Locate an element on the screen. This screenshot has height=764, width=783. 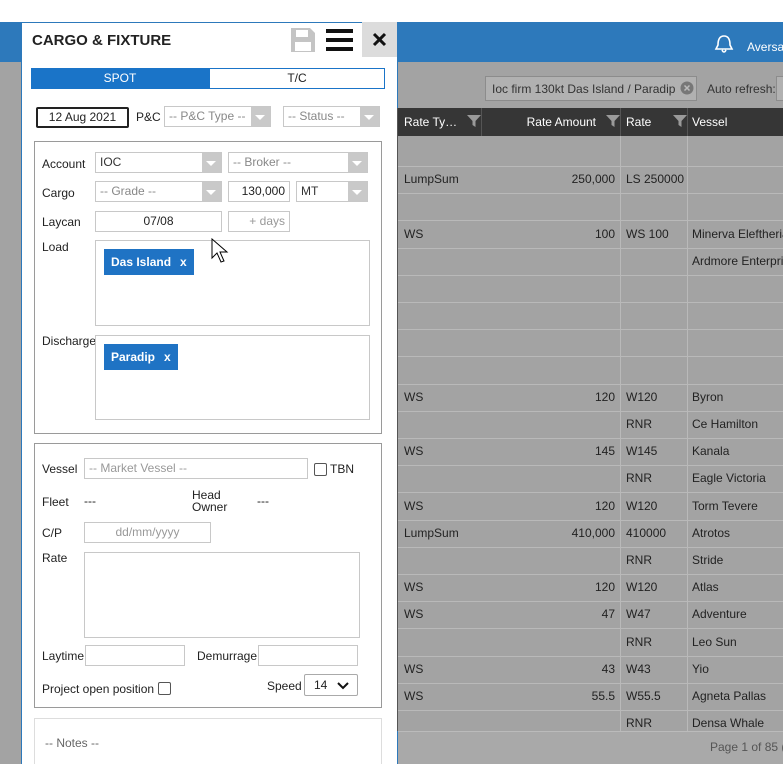
load-ports: Das Island x is located at coordinates (232, 283).